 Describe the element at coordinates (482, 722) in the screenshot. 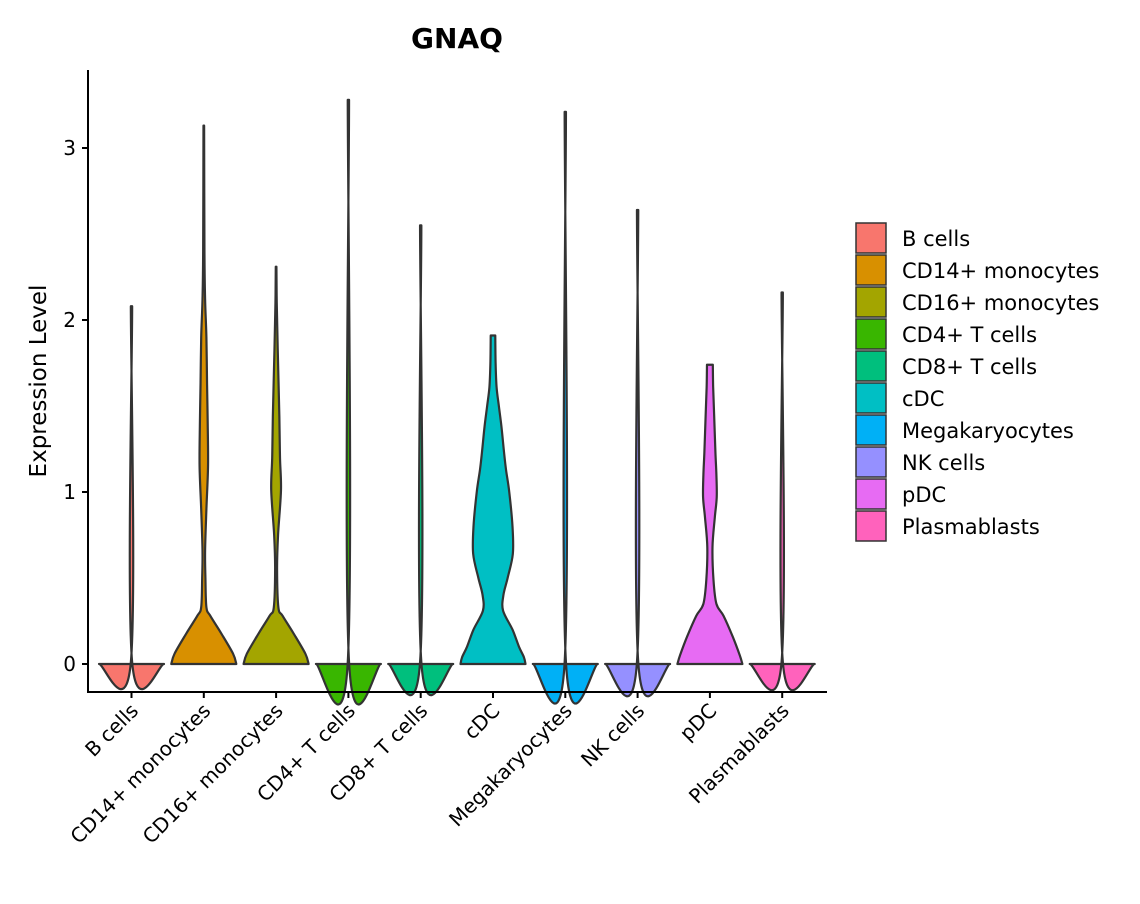

I see `x-tick-label: cDC` at that location.